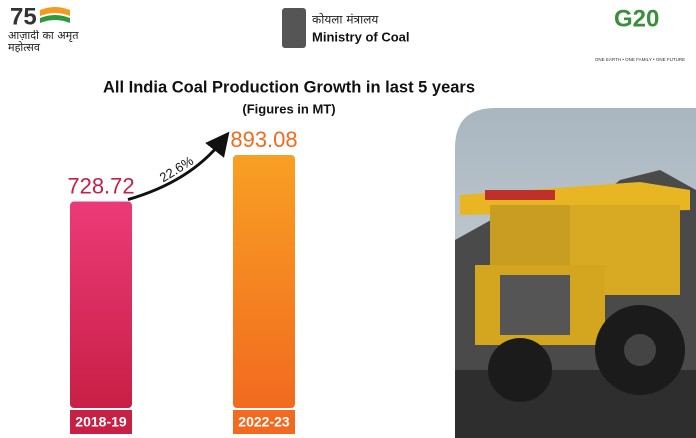 The width and height of the screenshot is (696, 438). What do you see at coordinates (178, 166) in the screenshot?
I see `growth-arrow` at bounding box center [178, 166].